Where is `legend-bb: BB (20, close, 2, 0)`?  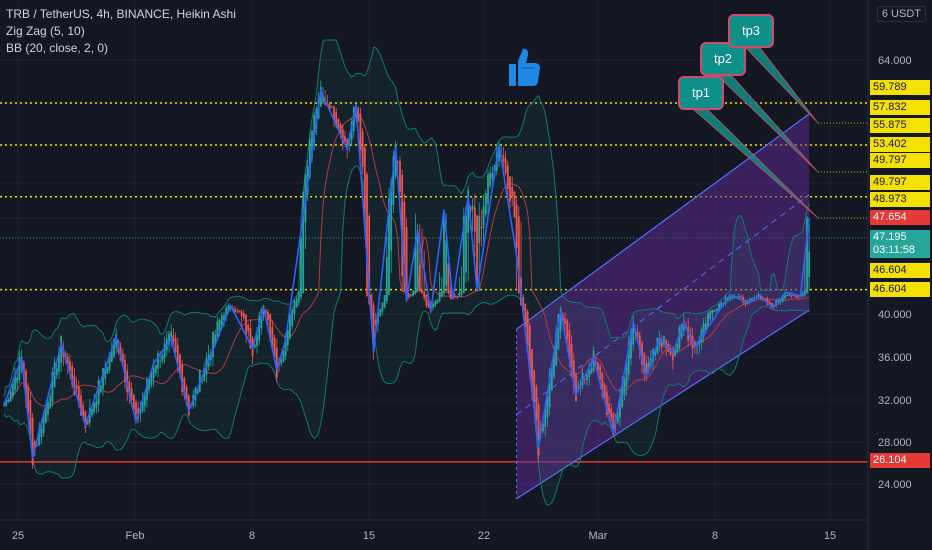
legend-bb: BB (20, close, 2, 0) is located at coordinates (57, 48).